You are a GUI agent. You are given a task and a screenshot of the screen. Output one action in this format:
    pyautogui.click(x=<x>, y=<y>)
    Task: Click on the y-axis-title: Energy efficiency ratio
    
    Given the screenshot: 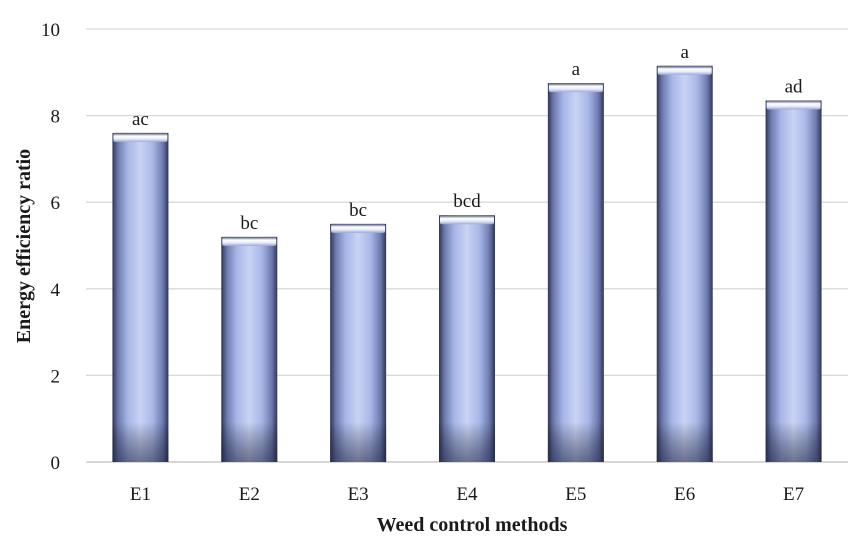 What is the action you would take?
    pyautogui.click(x=24, y=246)
    